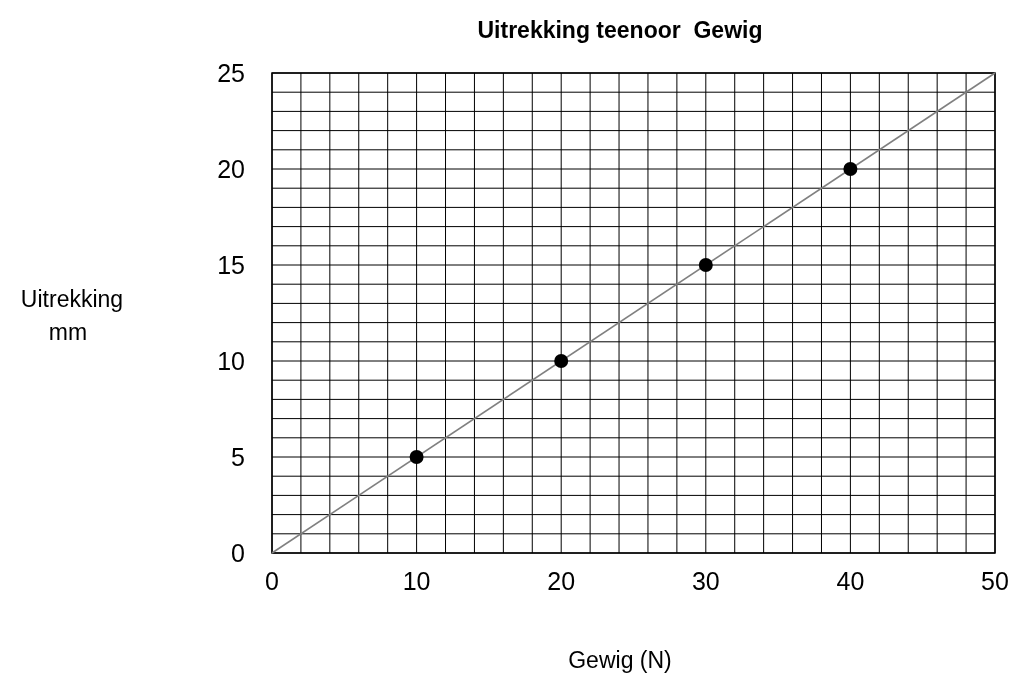 The height and width of the screenshot is (673, 1020). What do you see at coordinates (995, 581) in the screenshot?
I see `x-tick-label: 50` at bounding box center [995, 581].